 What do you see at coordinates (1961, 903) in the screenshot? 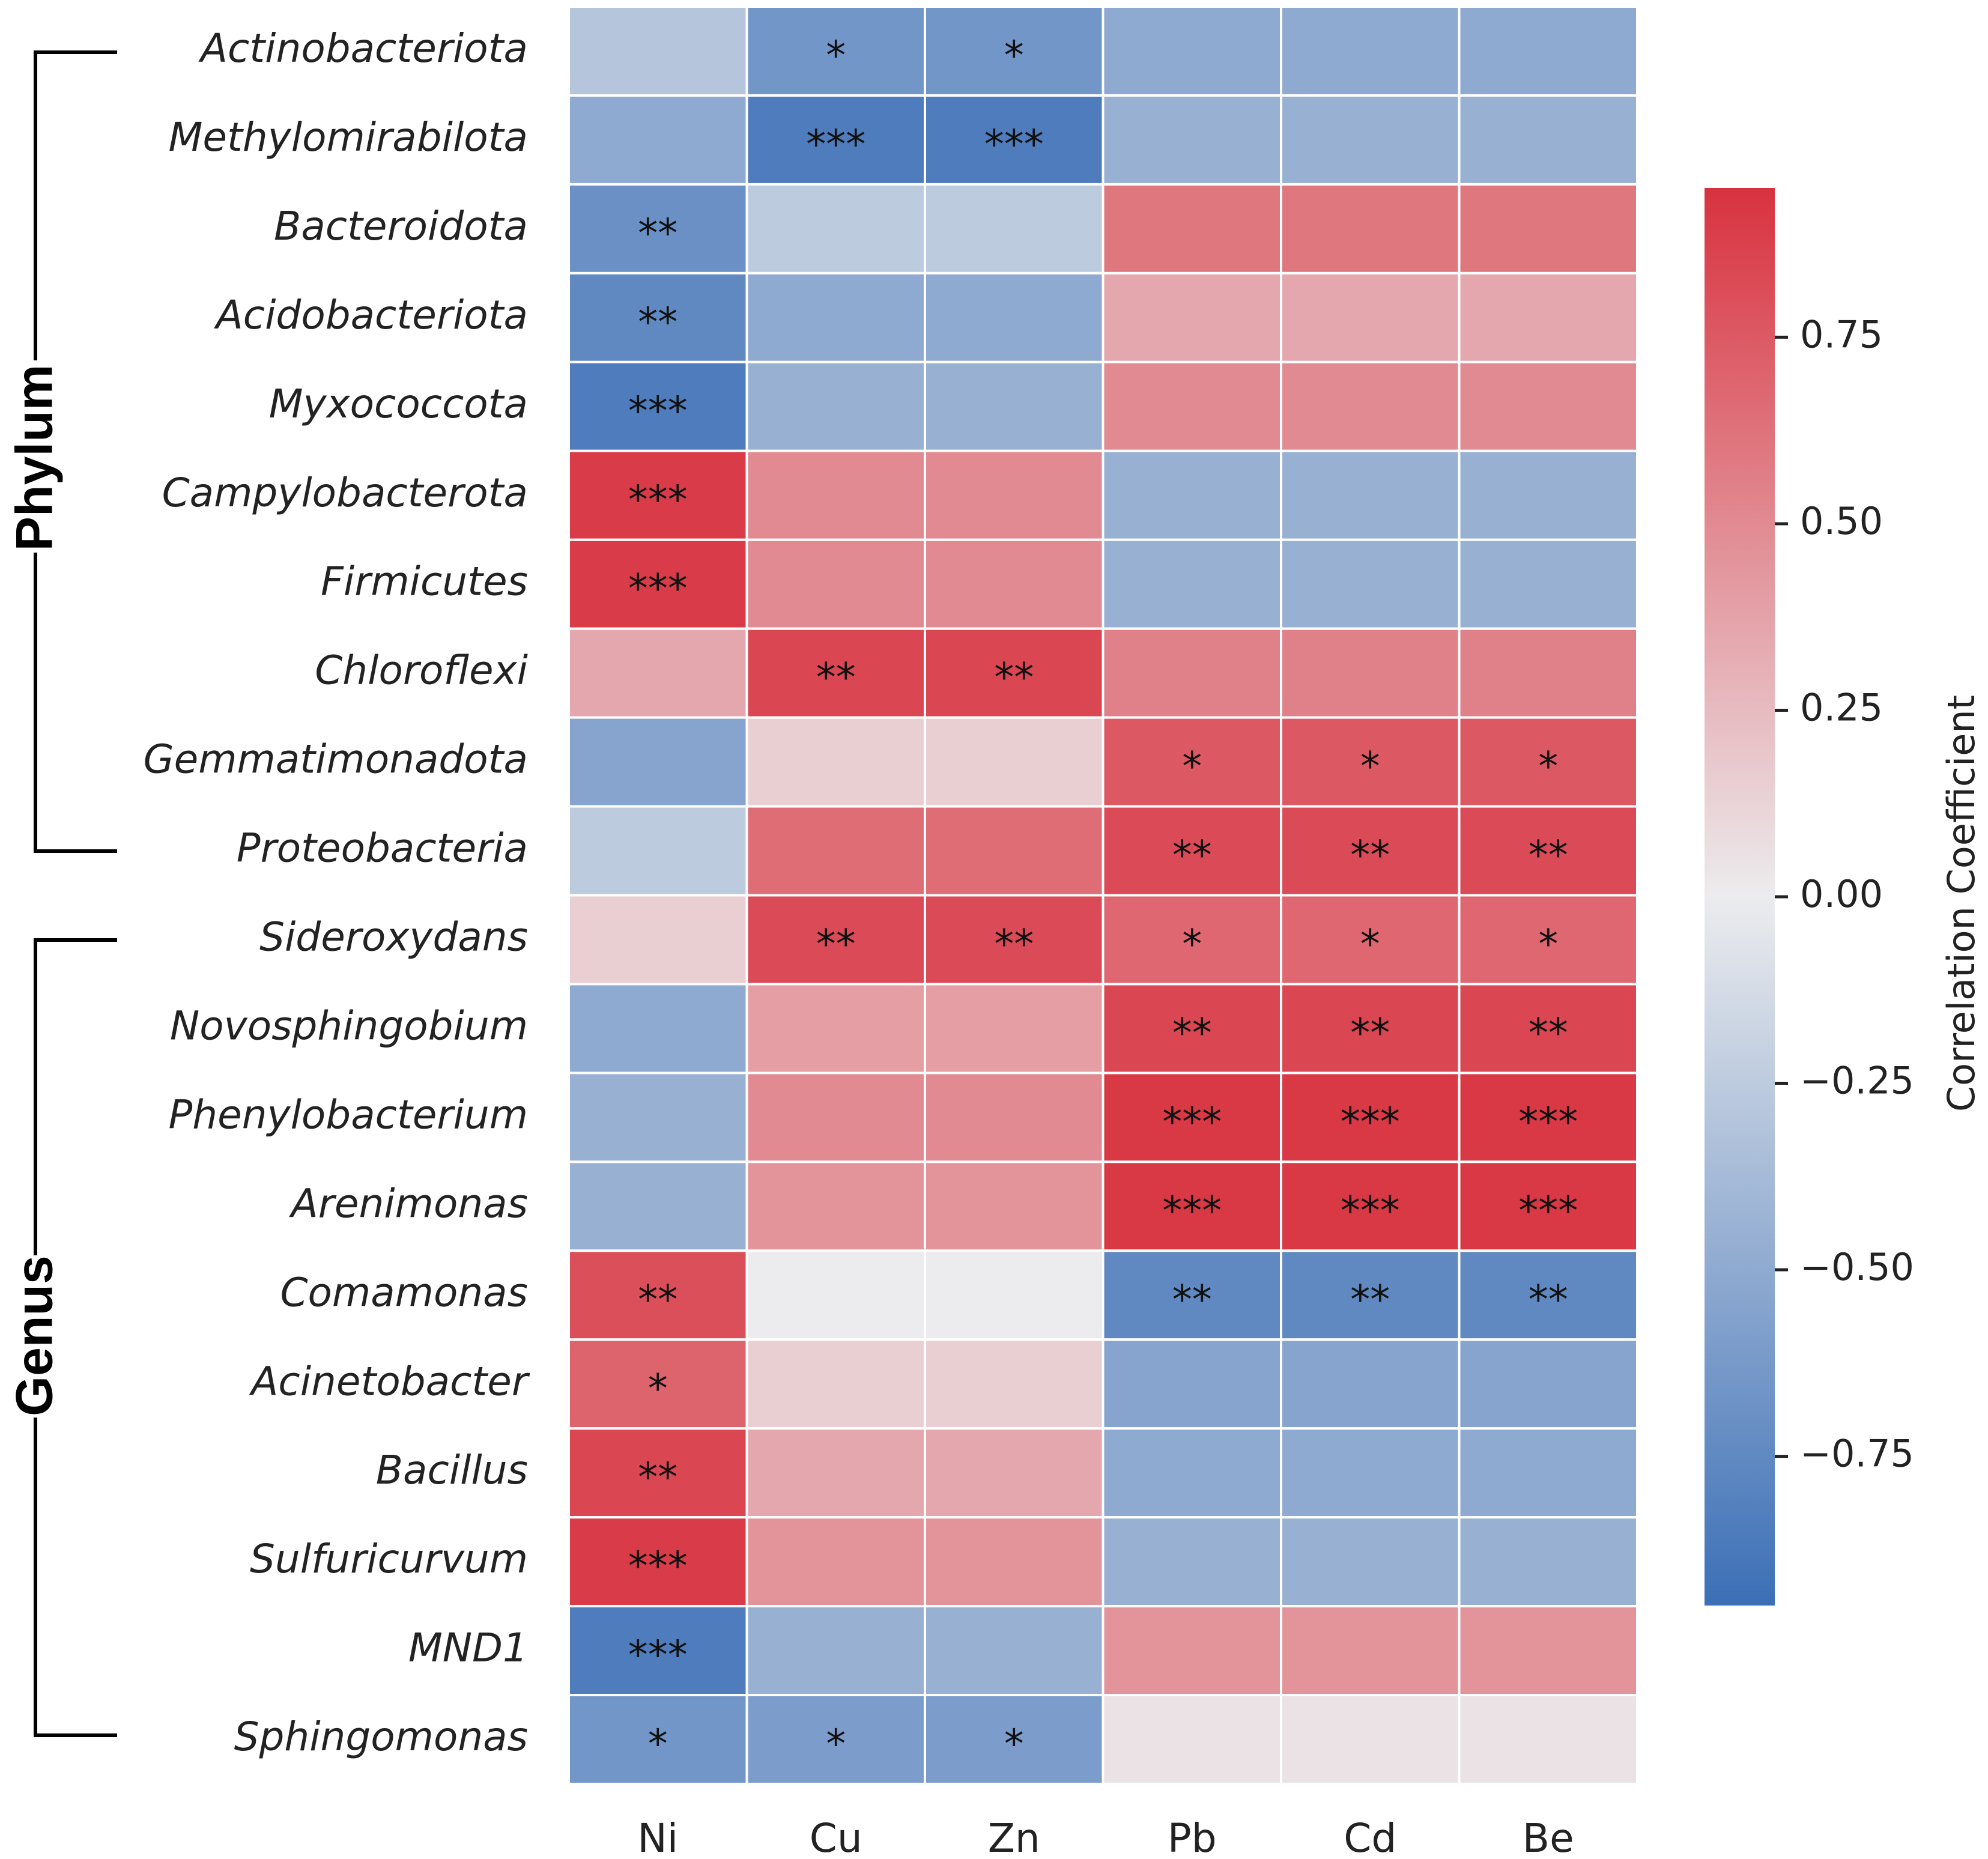
I see `colorbar-label: Correlation Coefficient` at bounding box center [1961, 903].